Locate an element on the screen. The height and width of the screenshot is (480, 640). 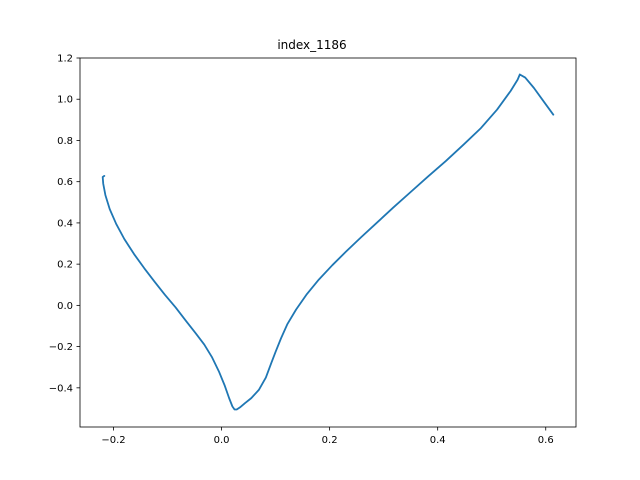
y-tick-label: 0.4 is located at coordinates (65, 223).